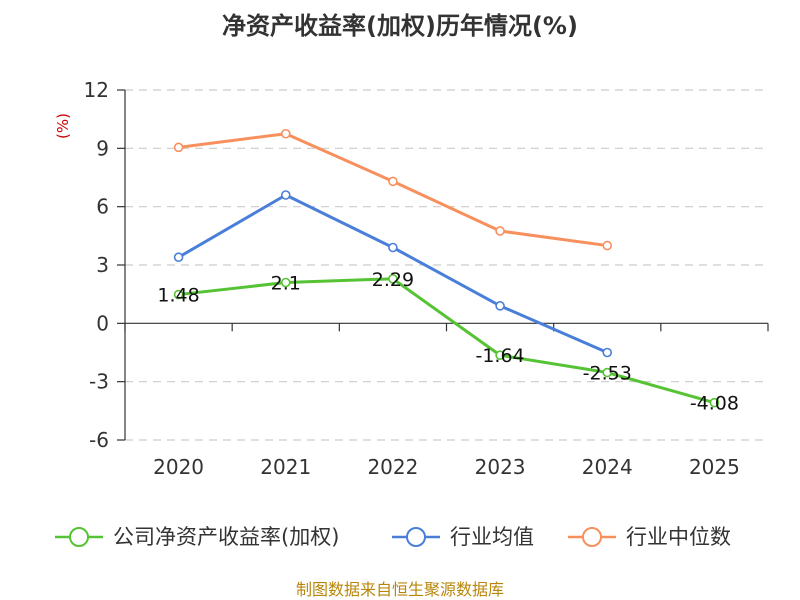 This screenshot has height=600, width=800. I want to click on data-label: 2.29, so click(393, 280).